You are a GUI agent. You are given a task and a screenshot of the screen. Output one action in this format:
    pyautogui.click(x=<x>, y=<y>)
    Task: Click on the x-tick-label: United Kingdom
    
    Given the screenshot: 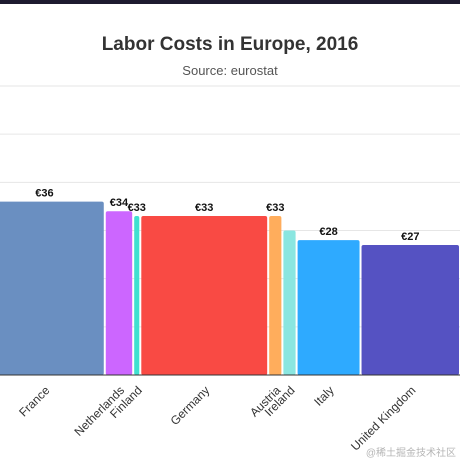 What is the action you would take?
    pyautogui.click(x=383, y=418)
    